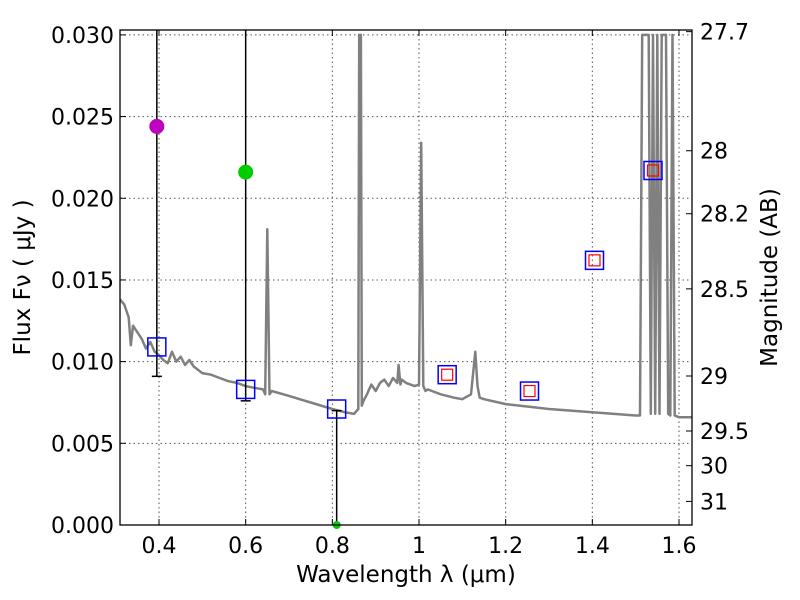 Image resolution: width=800 pixels, height=600 pixels. What do you see at coordinates (82, 363) in the screenshot?
I see `y-tick-label: 0.010` at bounding box center [82, 363].